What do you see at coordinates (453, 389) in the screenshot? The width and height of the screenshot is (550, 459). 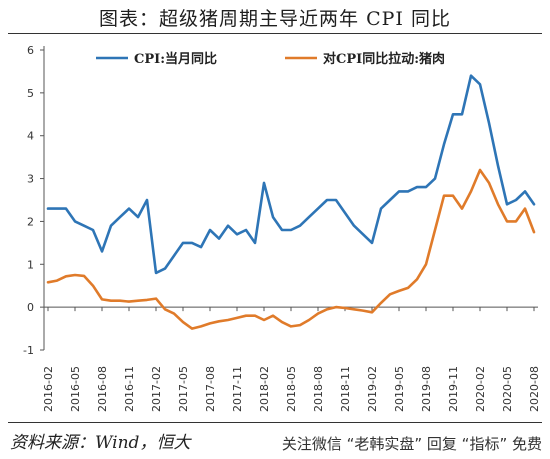 I see `x-tick-label: 2019-11` at bounding box center [453, 389].